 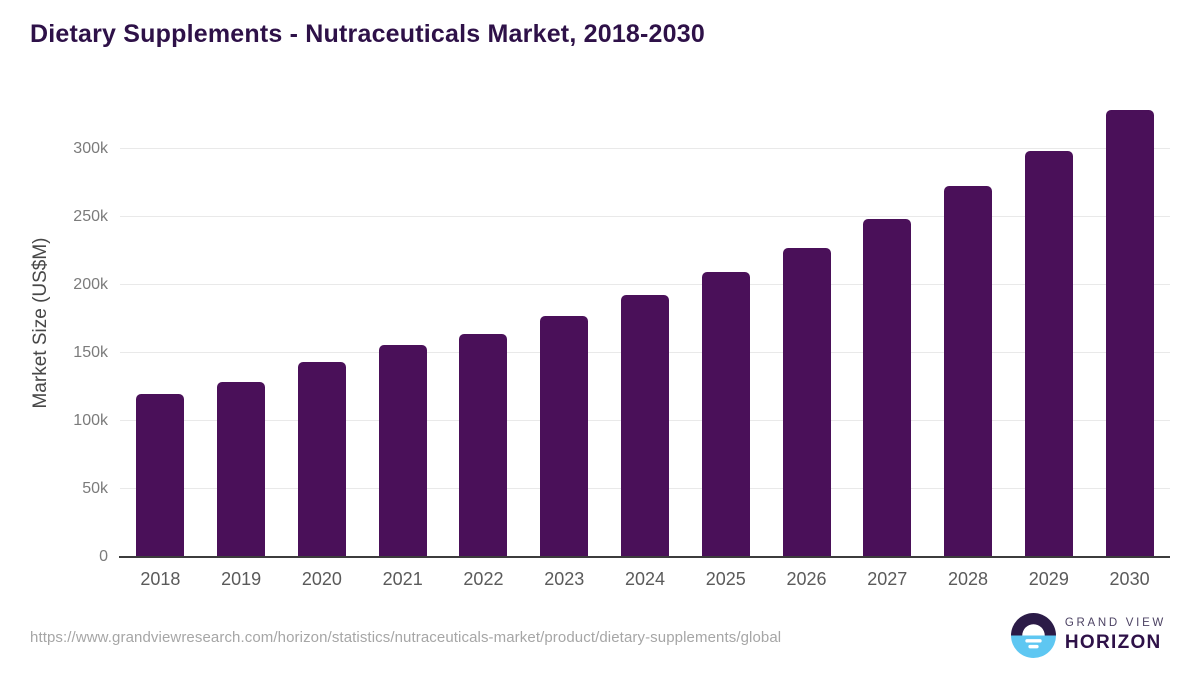 I want to click on bar-column-2024, so click(x=645, y=323).